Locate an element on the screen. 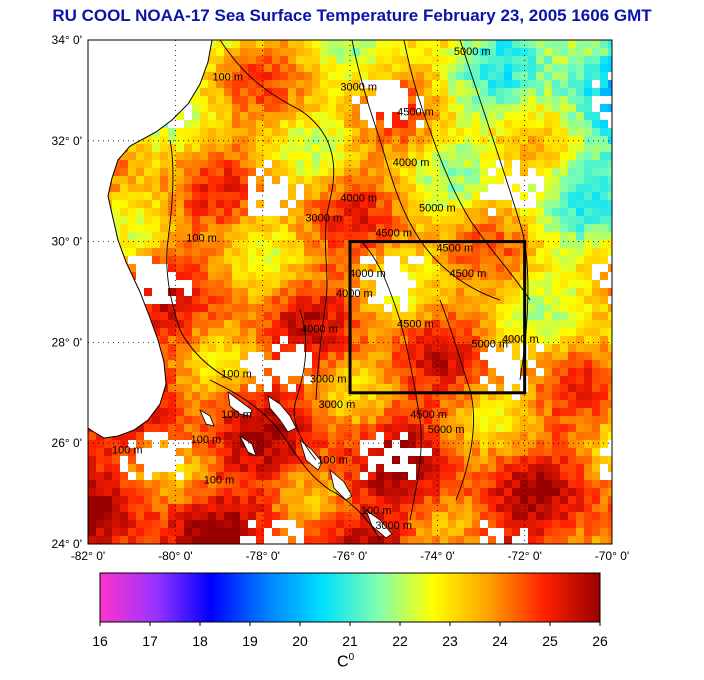  colorbar-unit-label: C0 is located at coordinates (346, 661).